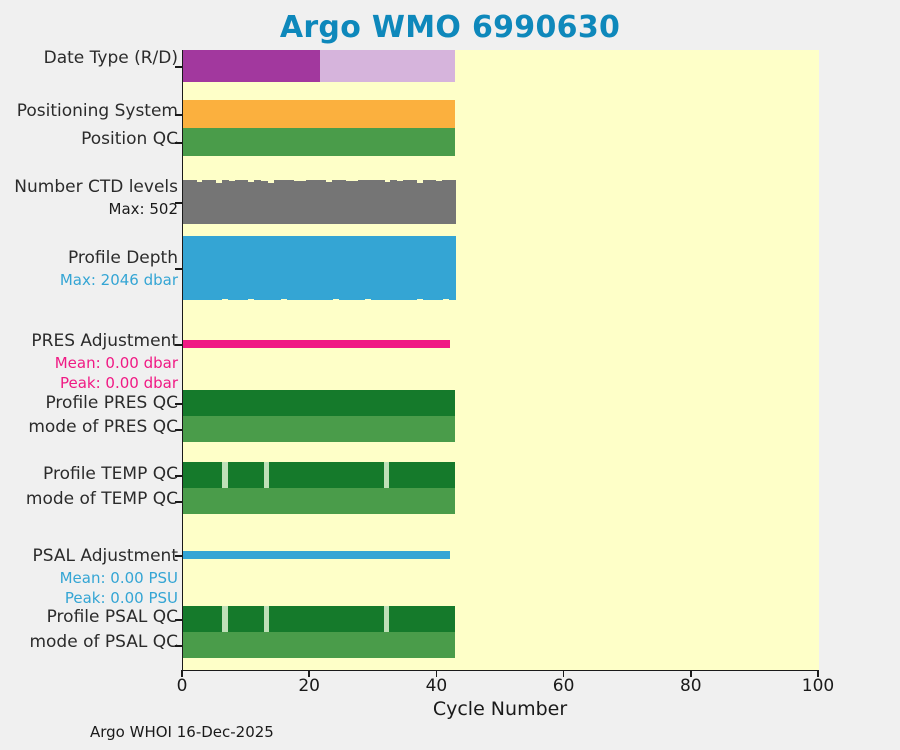 The height and width of the screenshot is (750, 900). I want to click on row-label-pres-adjustment: PRES Adjustment, so click(104, 341).